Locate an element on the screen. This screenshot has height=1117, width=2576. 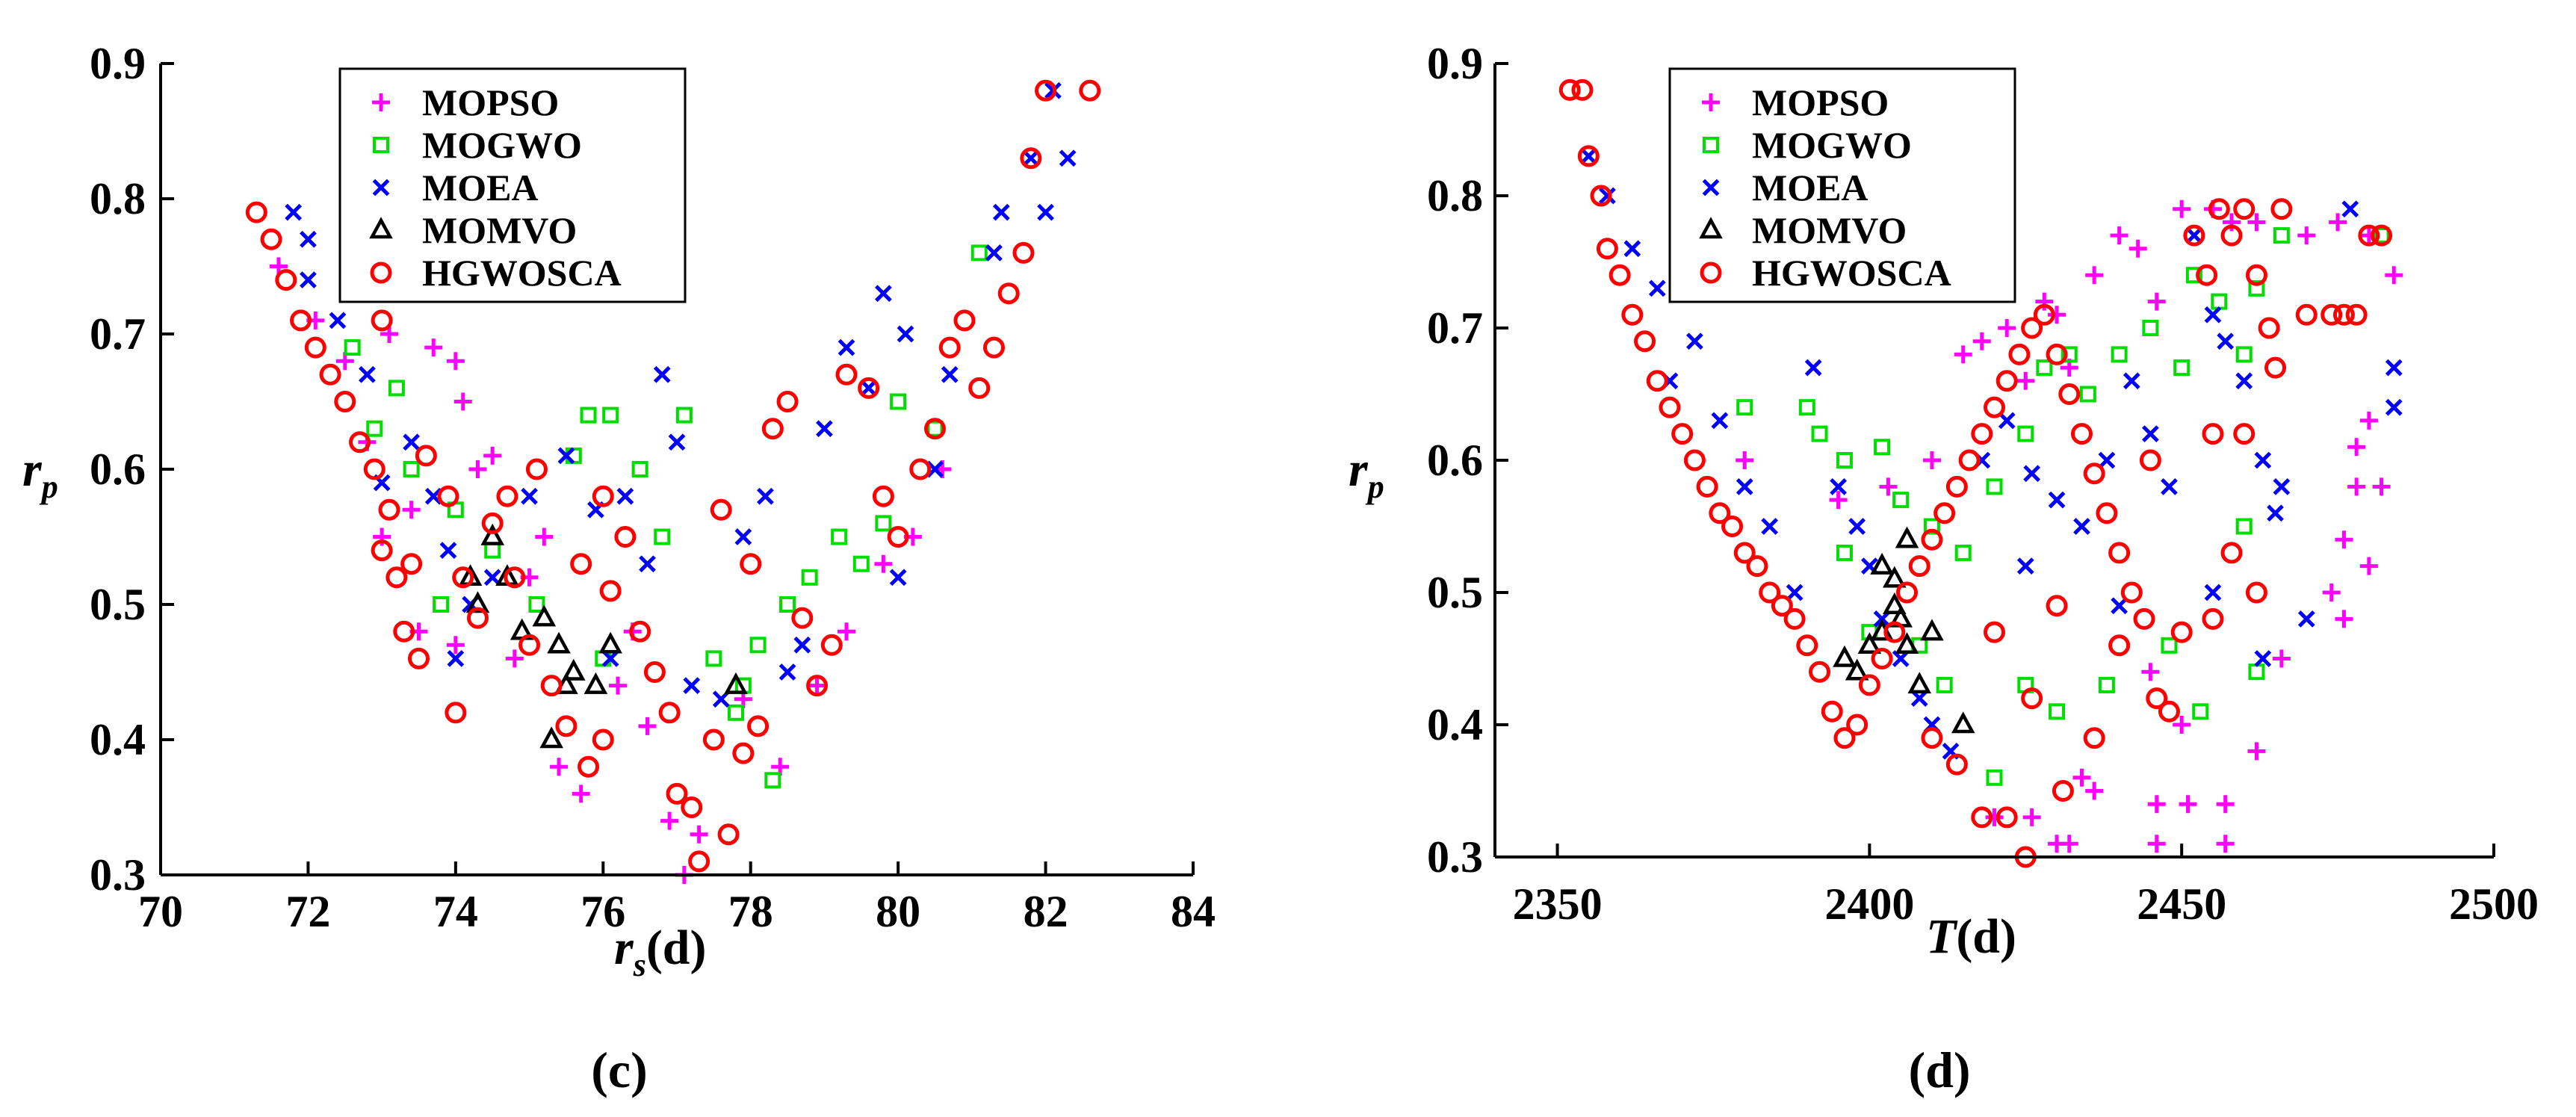
chart-d-ytick-label: 0.7 is located at coordinates (1455, 328).